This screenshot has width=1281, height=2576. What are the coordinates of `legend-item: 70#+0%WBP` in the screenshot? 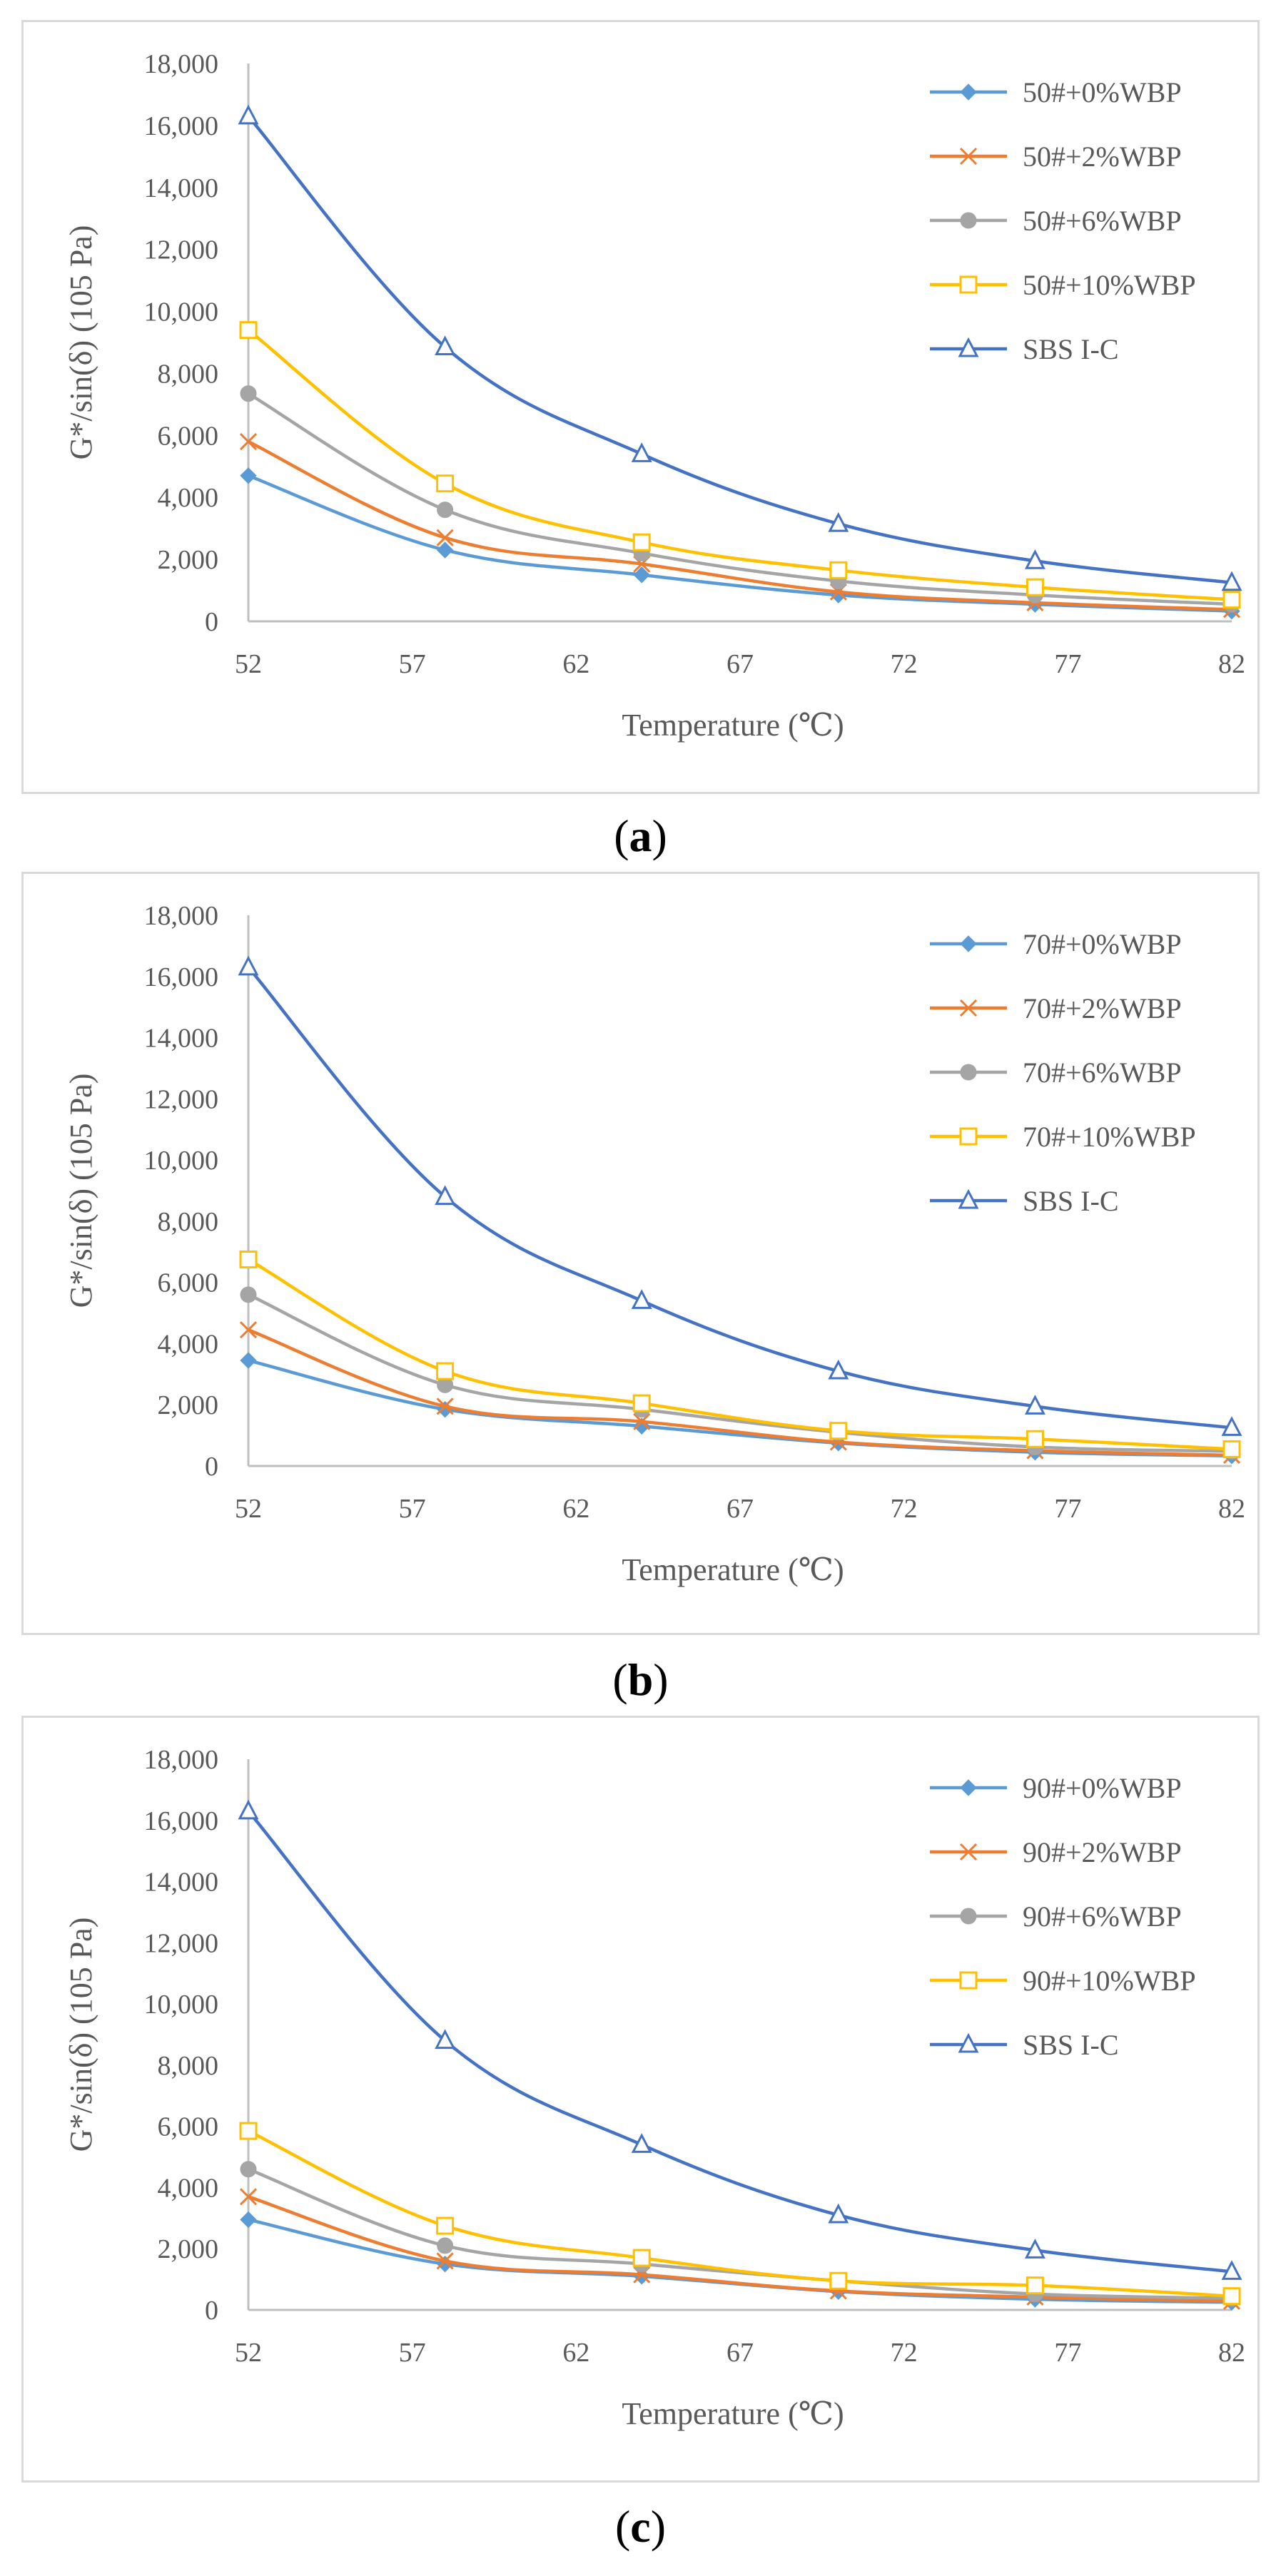 It's located at (1056, 944).